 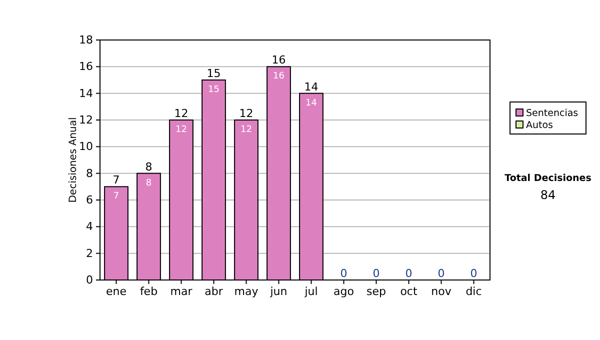 I want to click on y-axis-title: Decisiones Anual, so click(x=73, y=160).